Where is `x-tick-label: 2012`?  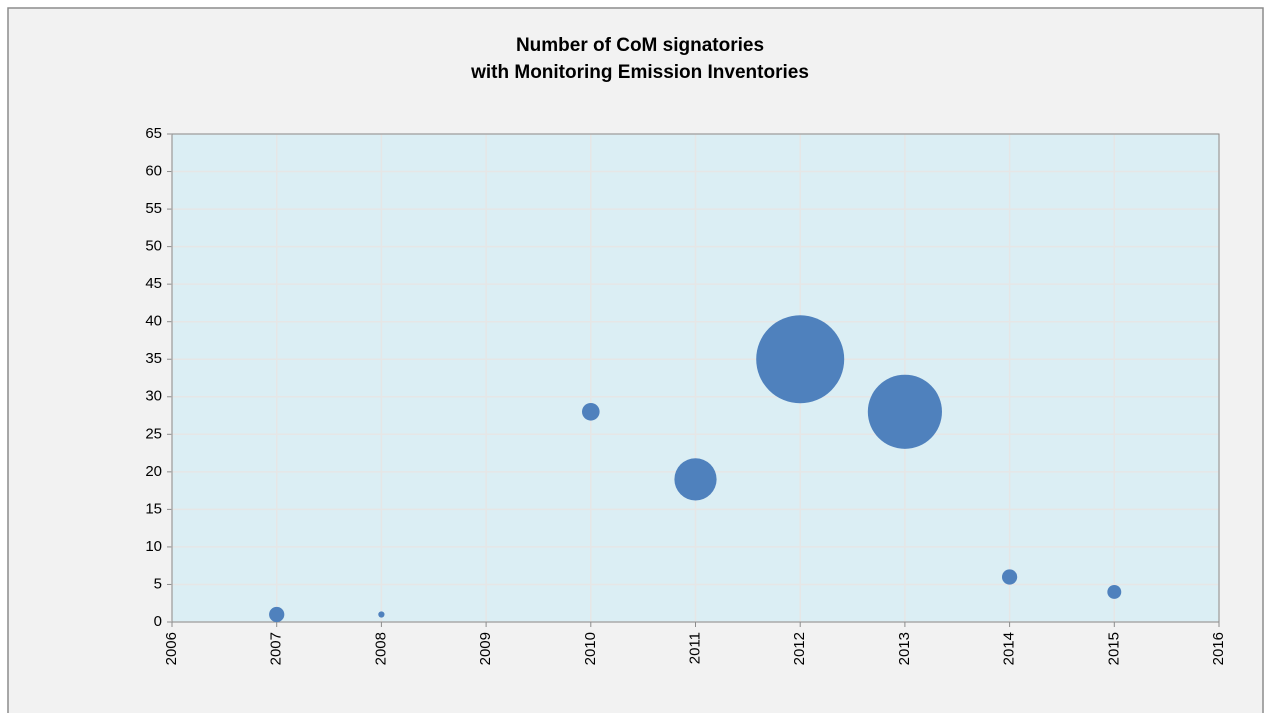
x-tick-label: 2012 is located at coordinates (799, 648).